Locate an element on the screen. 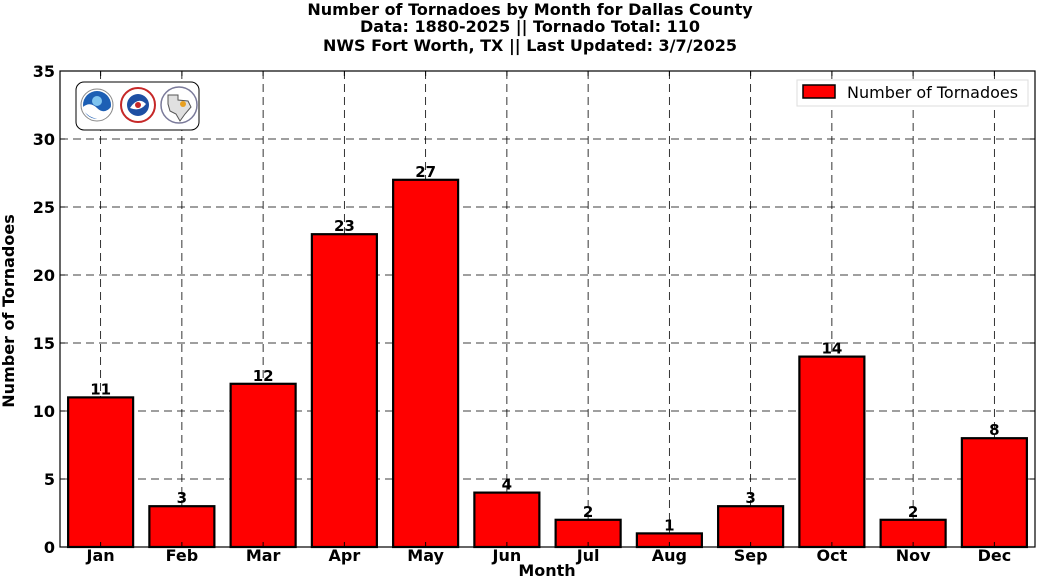 The width and height of the screenshot is (1037, 581). data-label-mar: 12 is located at coordinates (263, 376).